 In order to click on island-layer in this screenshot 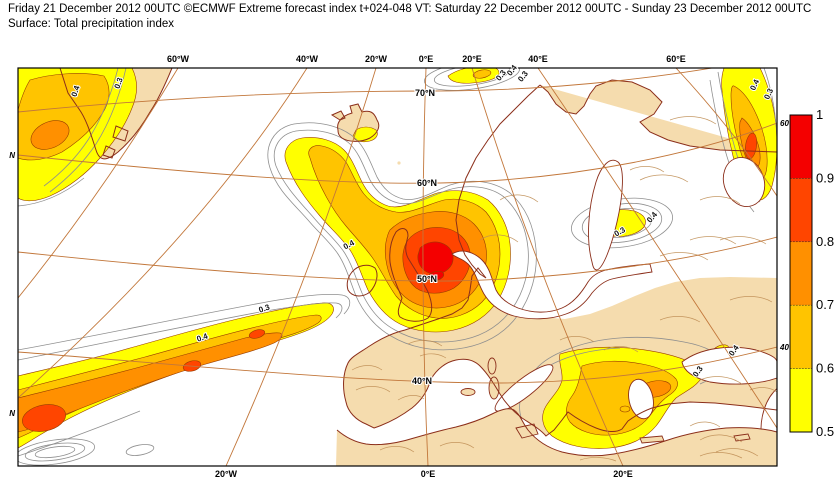, I will do `click(605, 400)`.